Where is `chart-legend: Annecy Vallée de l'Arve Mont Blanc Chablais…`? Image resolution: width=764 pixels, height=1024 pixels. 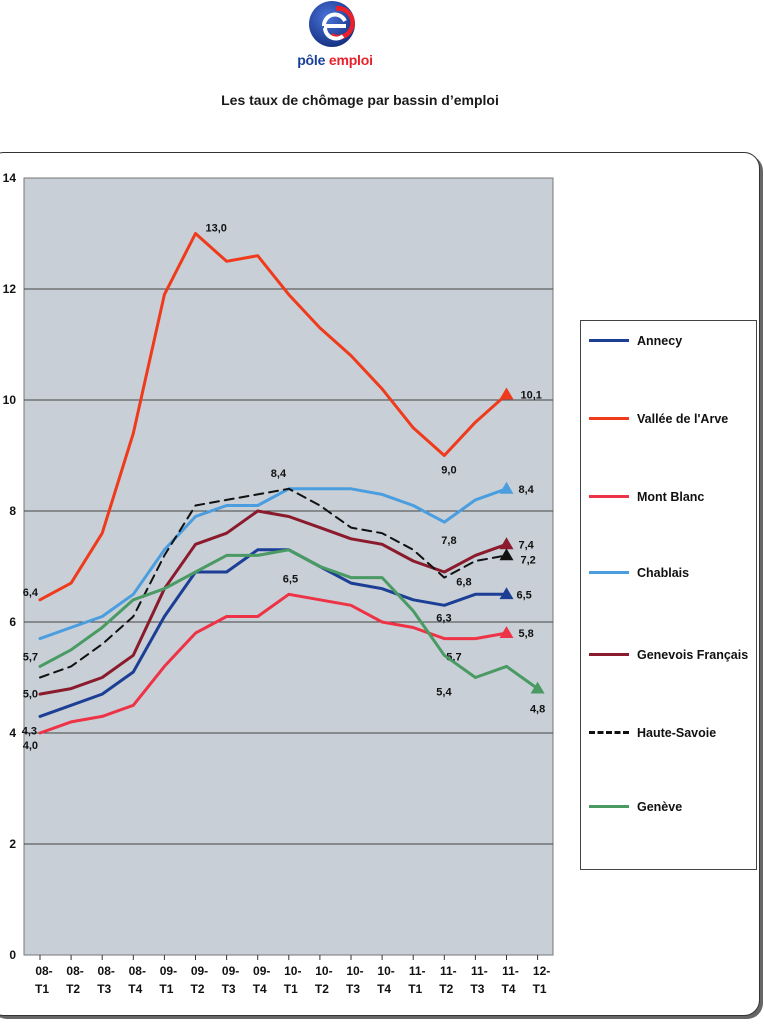
chart-legend: Annecy Vallée de l'Arve Mont Blanc Chablais… is located at coordinates (668, 595).